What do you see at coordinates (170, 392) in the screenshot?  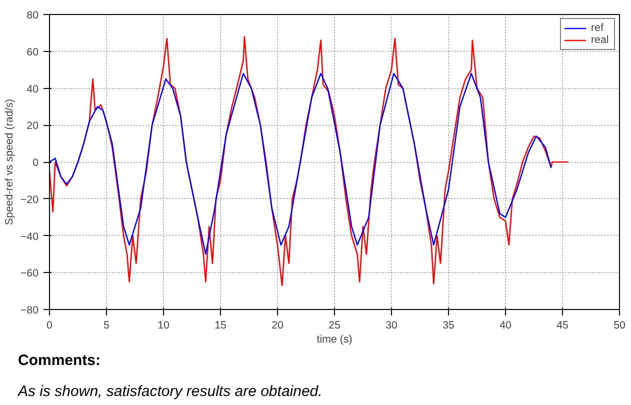 I see `text: As is shown, satisfactory results are obtained.` at bounding box center [170, 392].